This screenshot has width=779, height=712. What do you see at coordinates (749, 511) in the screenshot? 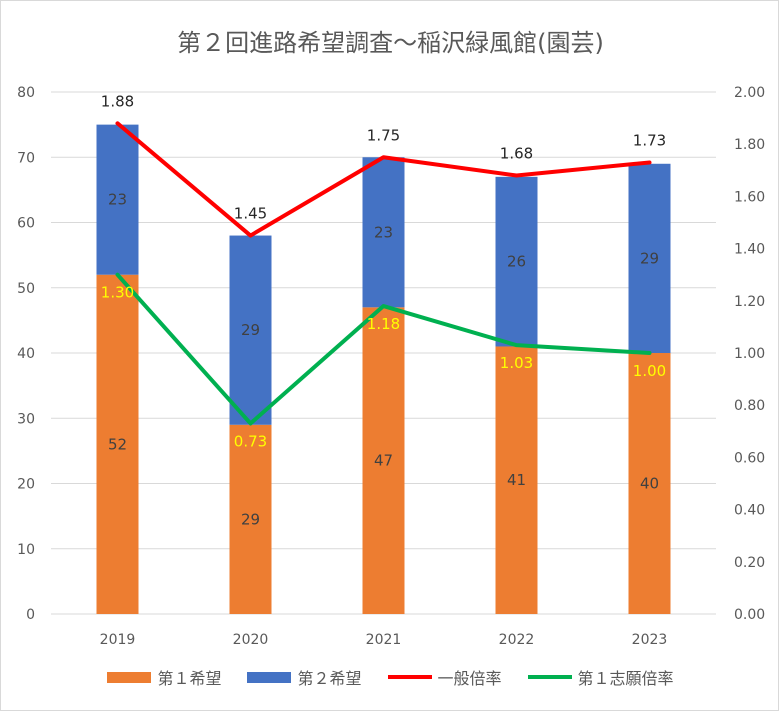
I see `y2-tick-label: 0.40` at bounding box center [749, 511].